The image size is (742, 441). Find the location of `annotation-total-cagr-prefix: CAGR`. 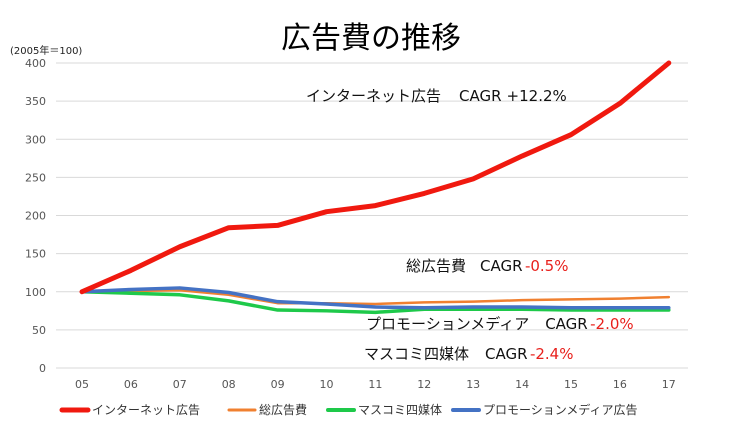

annotation-total-cagr-prefix: CAGR is located at coordinates (501, 266).